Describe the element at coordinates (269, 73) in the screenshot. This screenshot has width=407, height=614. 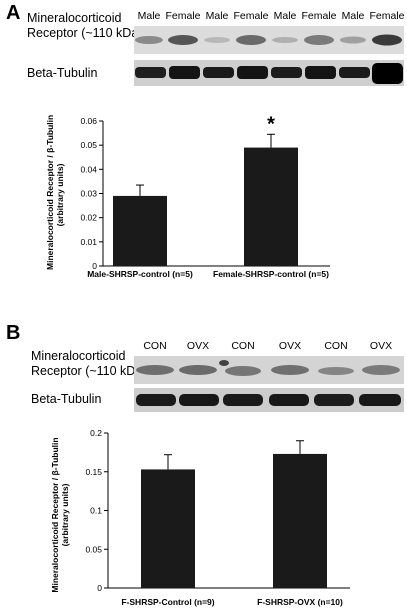
I see `panel-a-tubulin-blot` at that location.